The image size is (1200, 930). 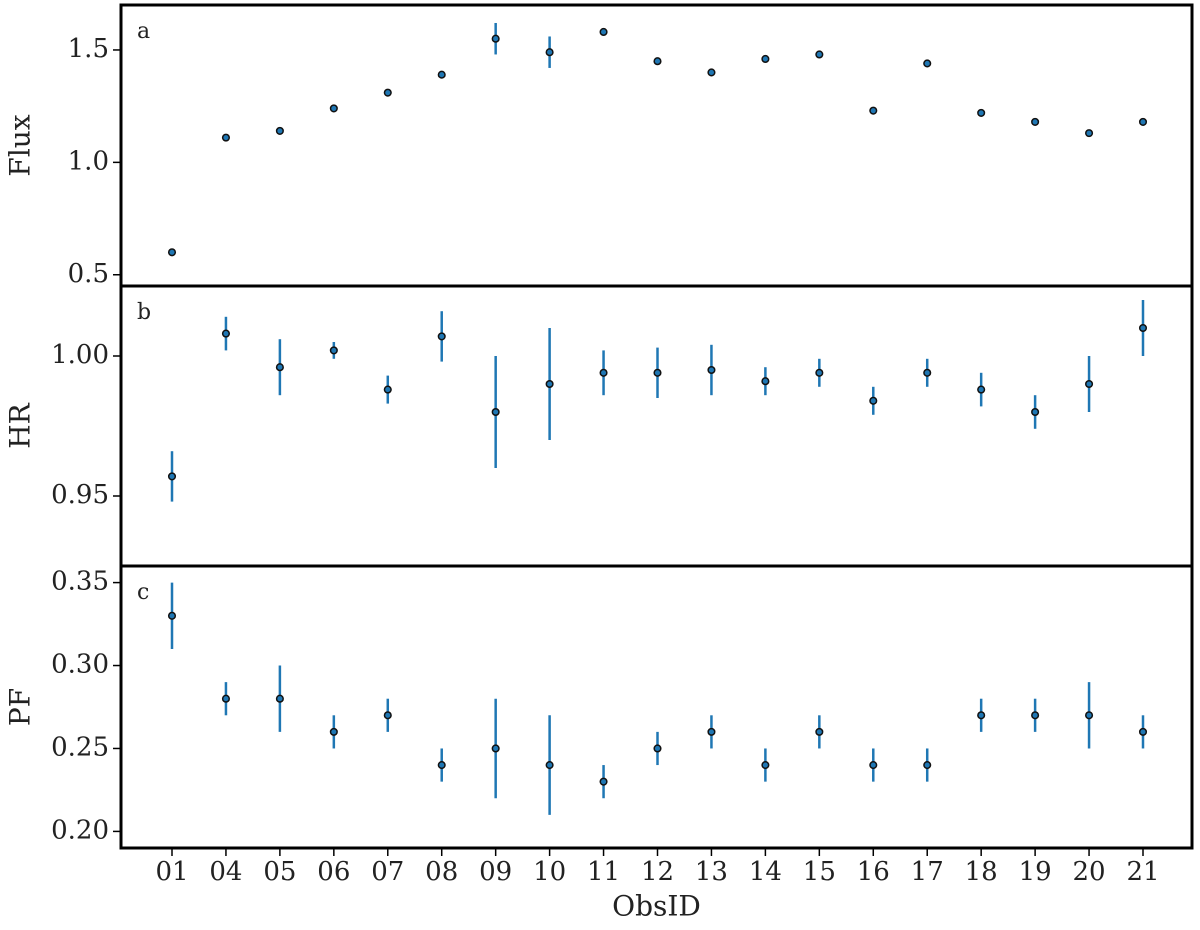 What do you see at coordinates (1089, 872) in the screenshot?
I see `x-tick-label: 20` at bounding box center [1089, 872].